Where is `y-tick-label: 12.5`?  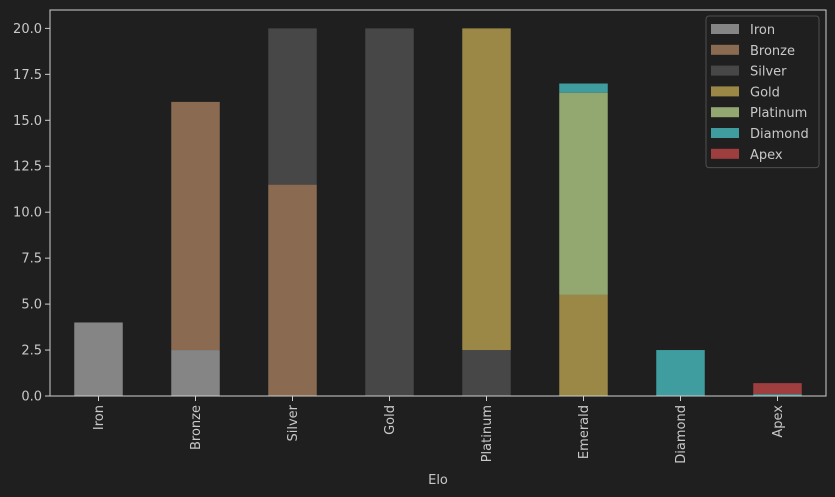 y-tick-label: 12.5 is located at coordinates (27, 167).